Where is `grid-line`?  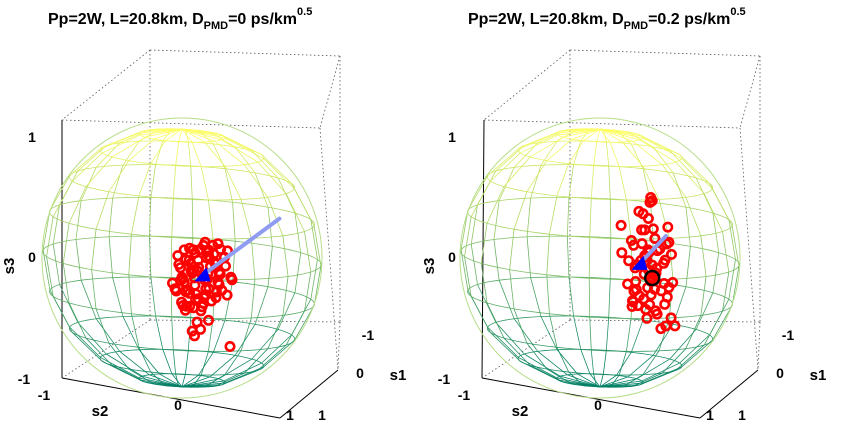 grid-line is located at coordinates (329, 249).